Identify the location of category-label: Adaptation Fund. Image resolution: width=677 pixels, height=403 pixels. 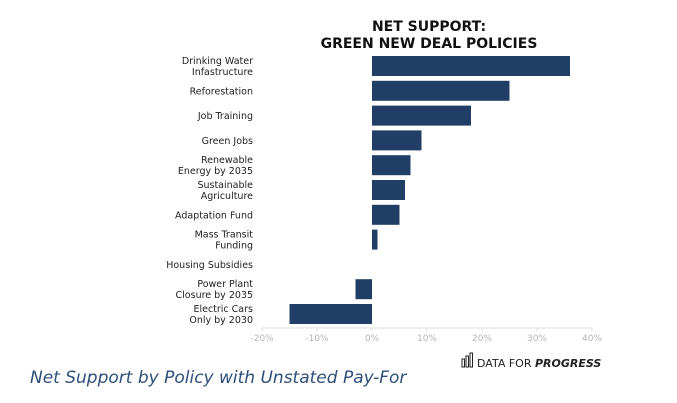
(214, 215).